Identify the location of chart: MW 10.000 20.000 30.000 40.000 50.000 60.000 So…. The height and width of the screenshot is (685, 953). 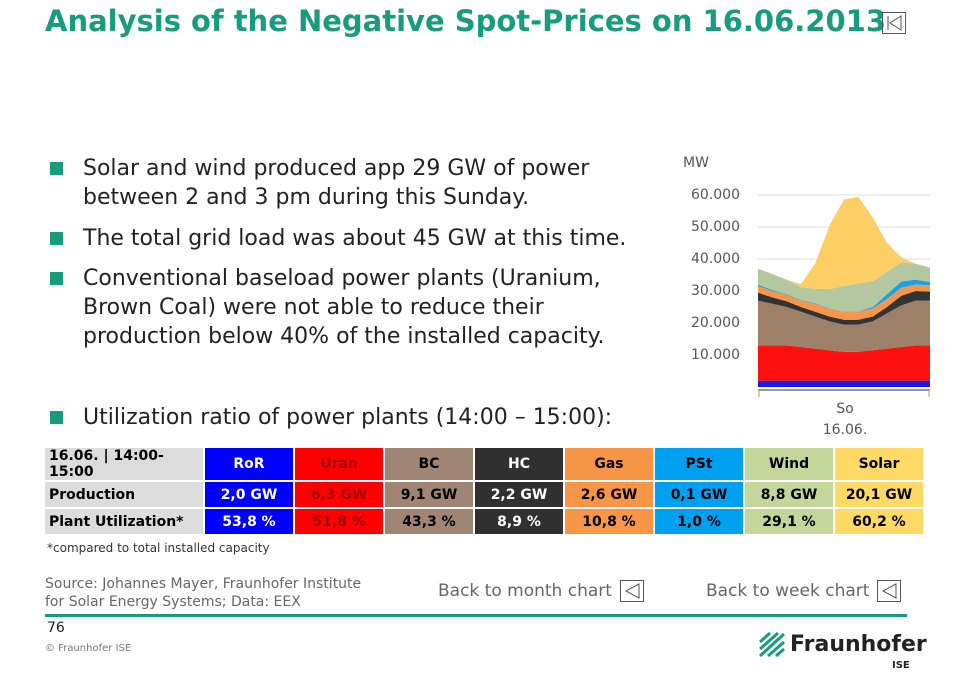
(806, 296).